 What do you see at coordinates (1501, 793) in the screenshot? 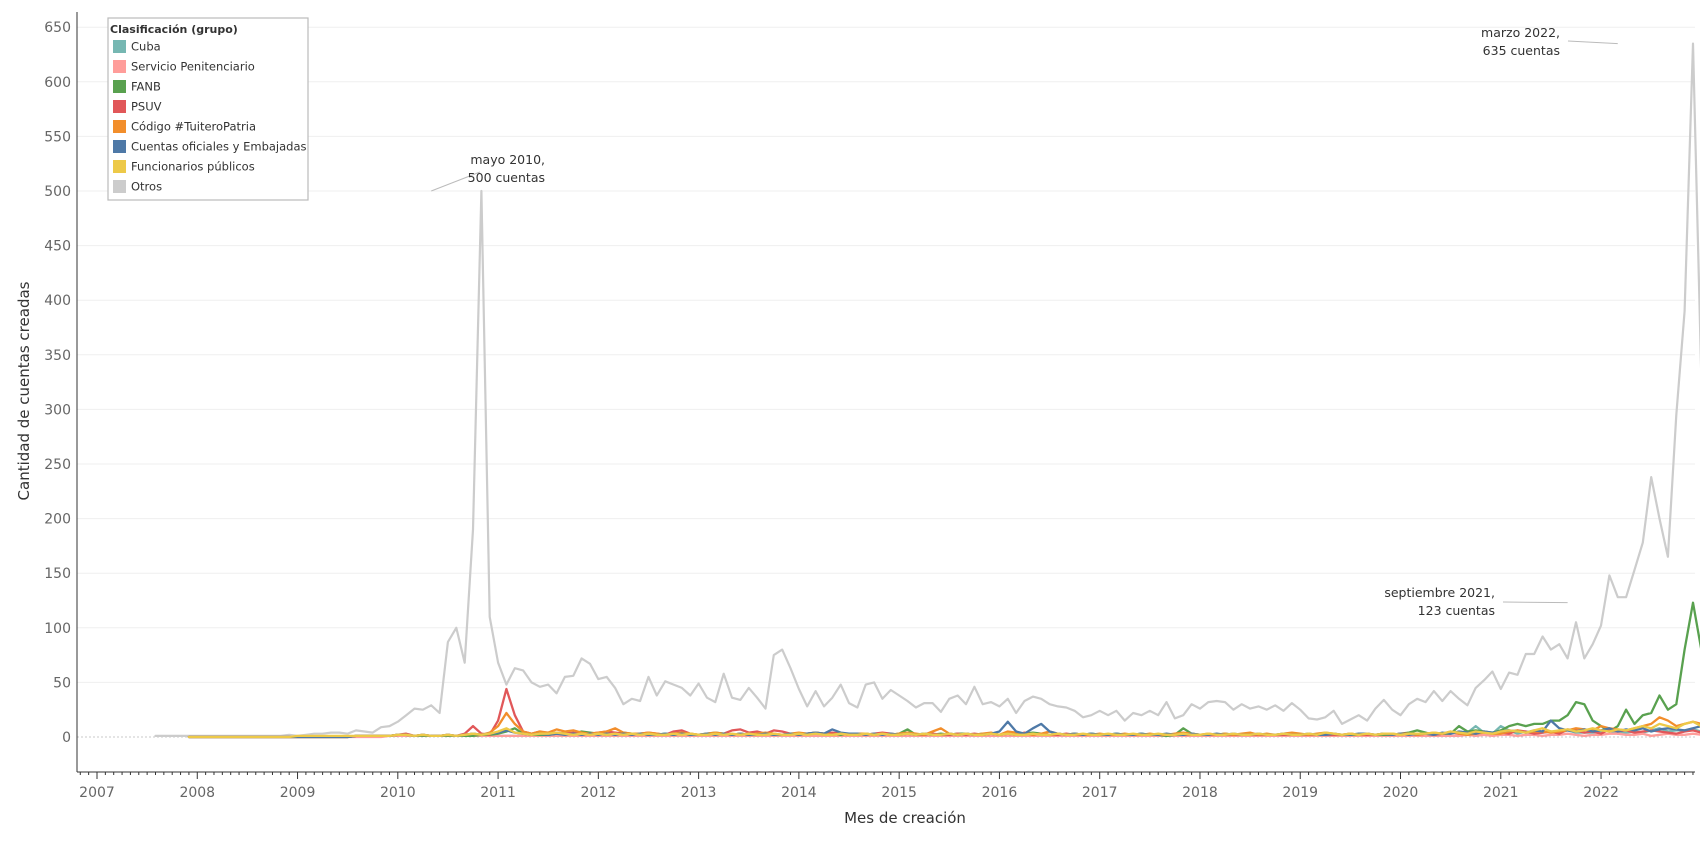
I see `x-tick-label: 2021` at bounding box center [1501, 793].